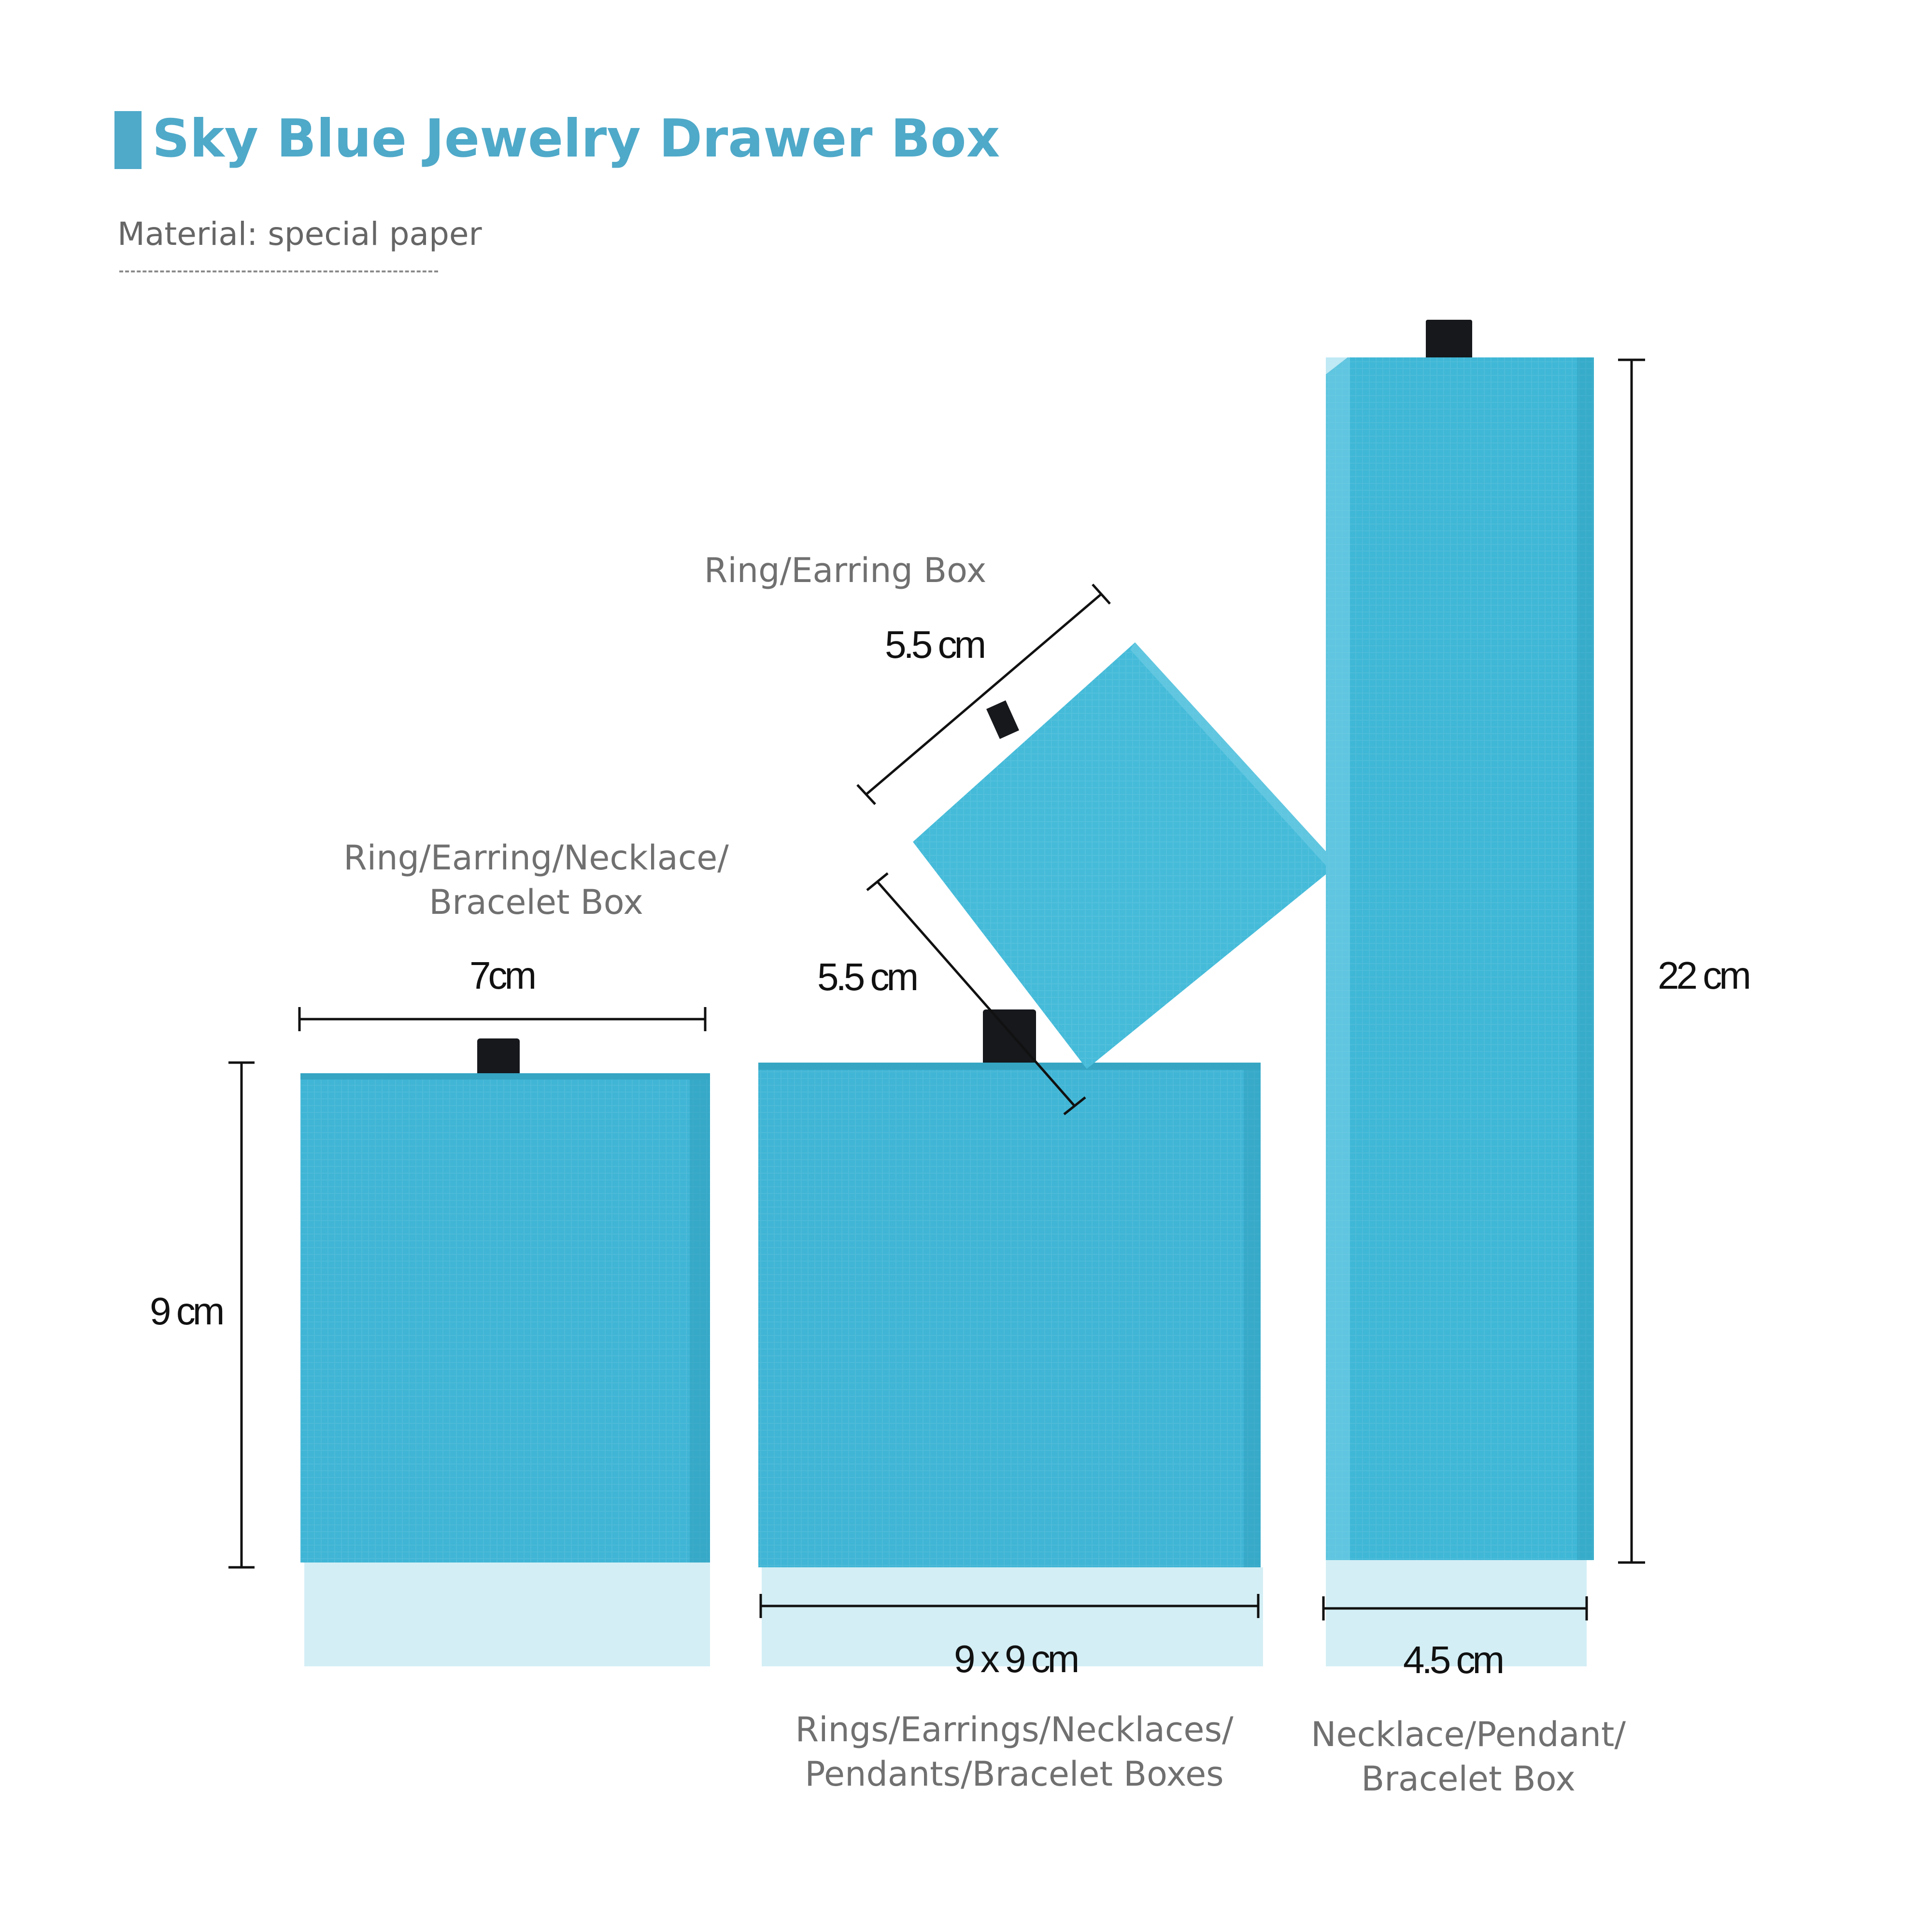  Describe the element at coordinates (1468, 1757) in the screenshot. I see `tall-box-label: Necklace/Pendant/ Bracelet Box` at that location.